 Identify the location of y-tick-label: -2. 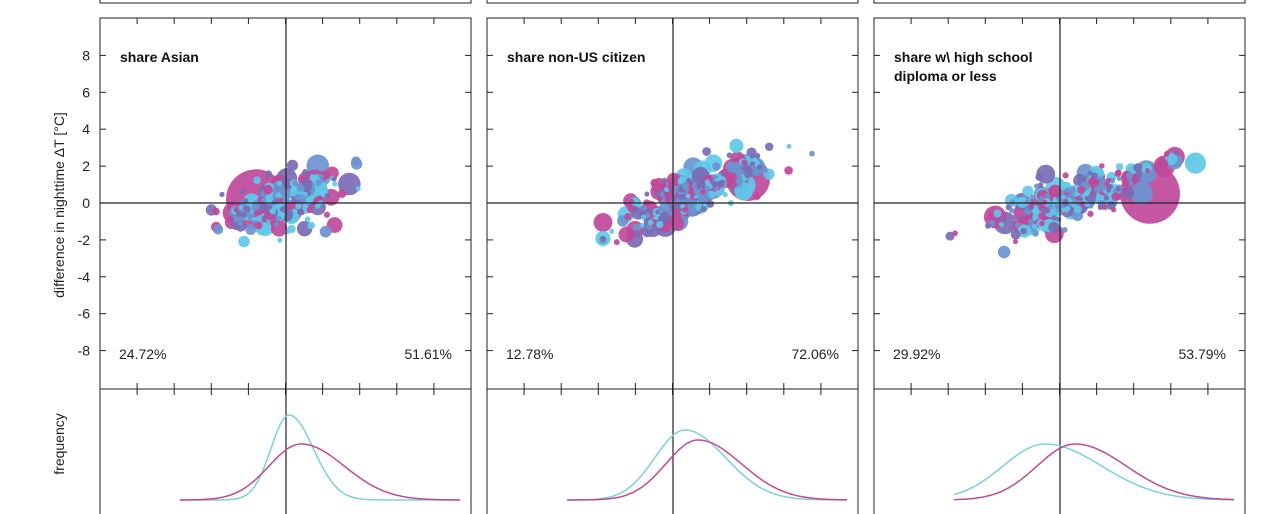
(84, 240).